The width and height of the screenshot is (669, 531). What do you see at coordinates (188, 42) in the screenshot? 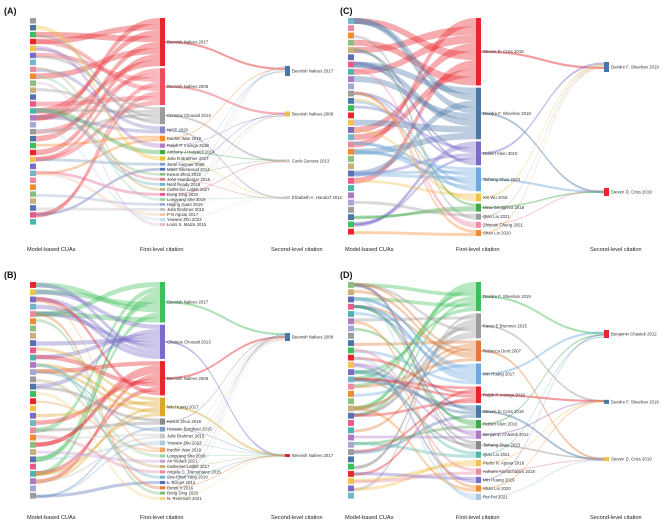
I see `first-level-label: Beenish Nafees 2017` at bounding box center [188, 42].